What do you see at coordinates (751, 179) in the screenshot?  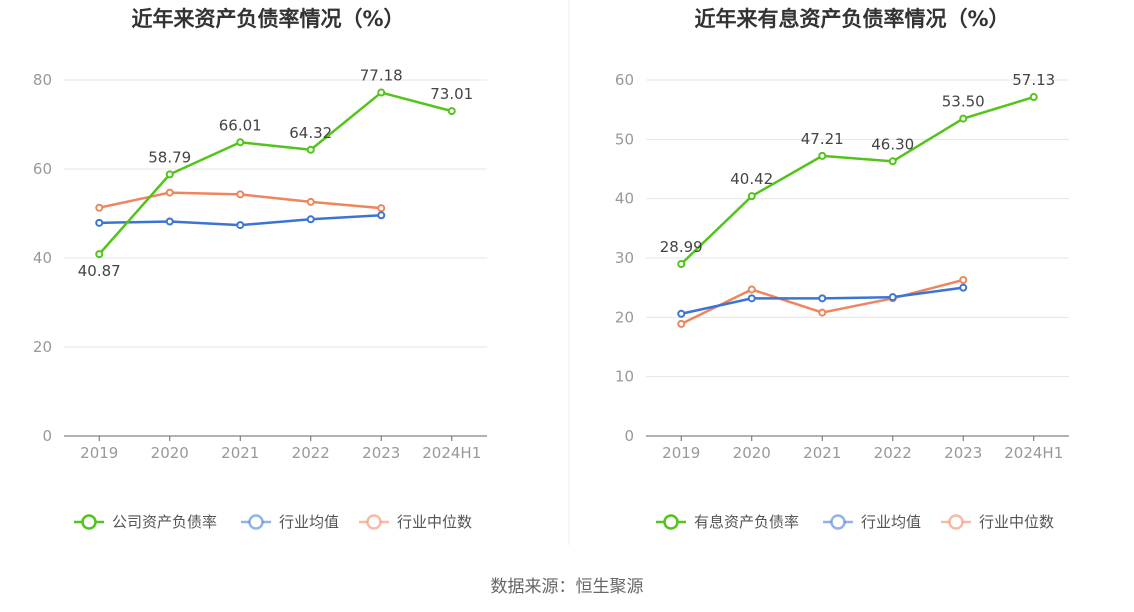 I see `data-label: 40.42` at bounding box center [751, 179].